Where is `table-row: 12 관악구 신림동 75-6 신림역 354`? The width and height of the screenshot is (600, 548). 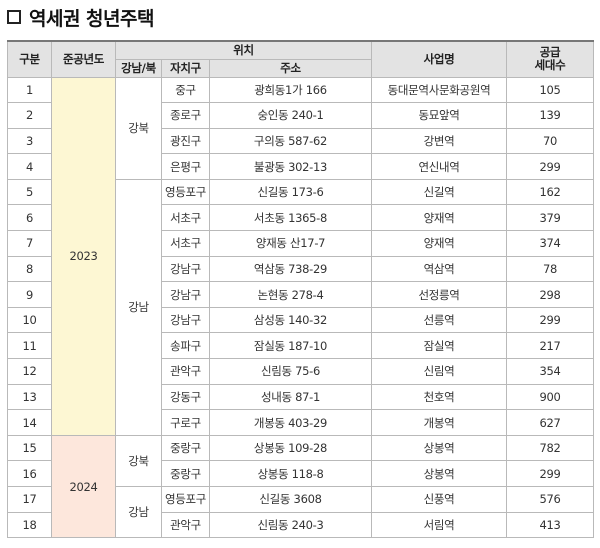
table-row: 12 관악구 신림동 75-6 신림역 354 is located at coordinates (300, 371).